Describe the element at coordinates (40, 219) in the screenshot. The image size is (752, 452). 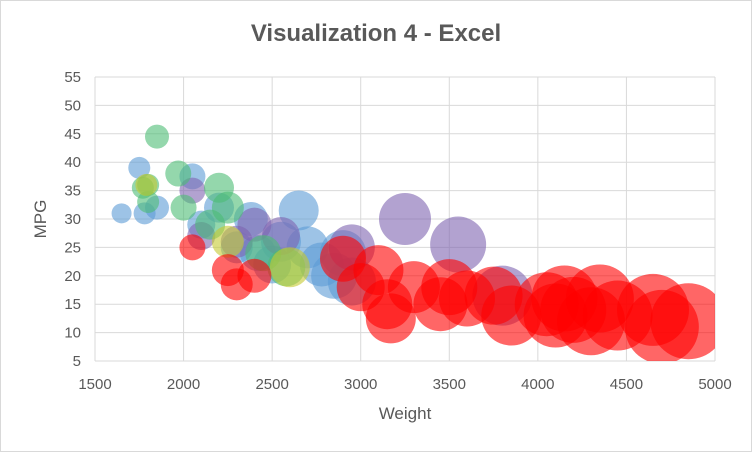
I see `y-axis-title: MPG` at that location.